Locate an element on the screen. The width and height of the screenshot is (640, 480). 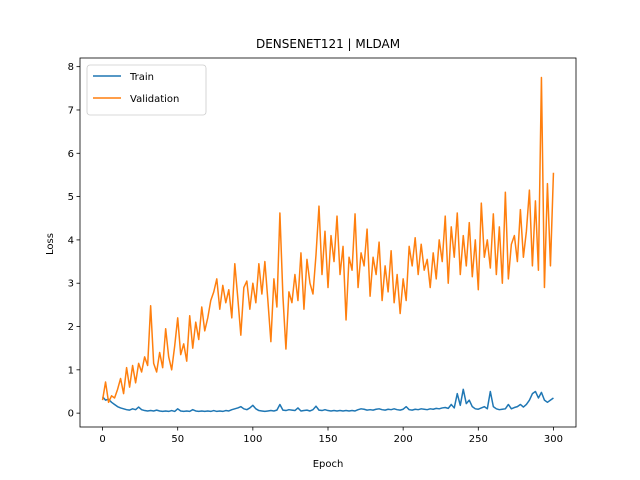
x-tick-label: 50 is located at coordinates (177, 439).